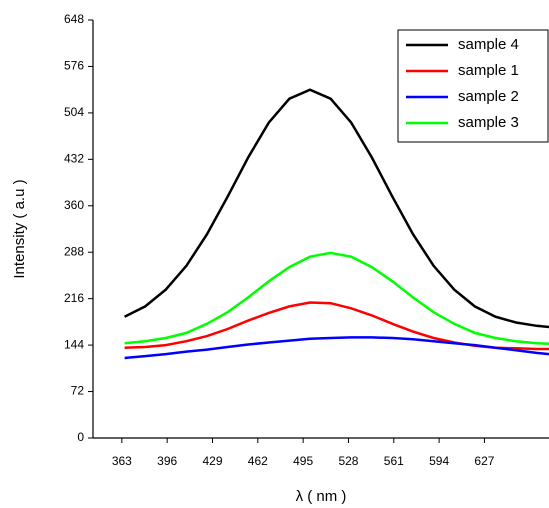  I want to click on legend-label: sample 2, so click(488, 96).